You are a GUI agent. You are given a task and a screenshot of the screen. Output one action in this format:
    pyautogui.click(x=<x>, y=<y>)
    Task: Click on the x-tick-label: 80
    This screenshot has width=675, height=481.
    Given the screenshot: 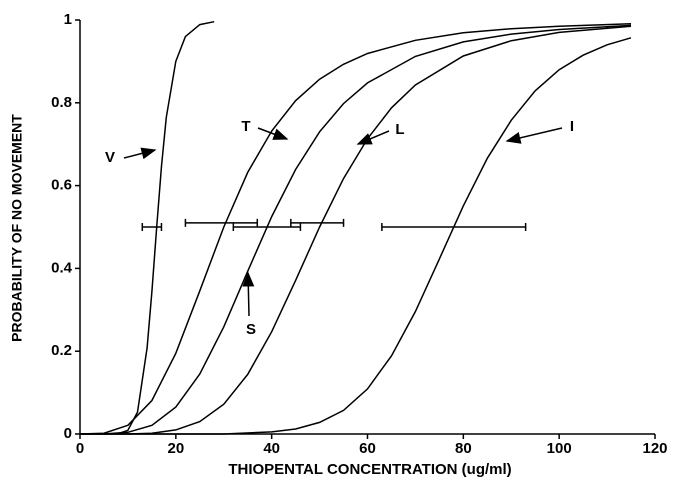 What is the action you would take?
    pyautogui.click(x=463, y=448)
    